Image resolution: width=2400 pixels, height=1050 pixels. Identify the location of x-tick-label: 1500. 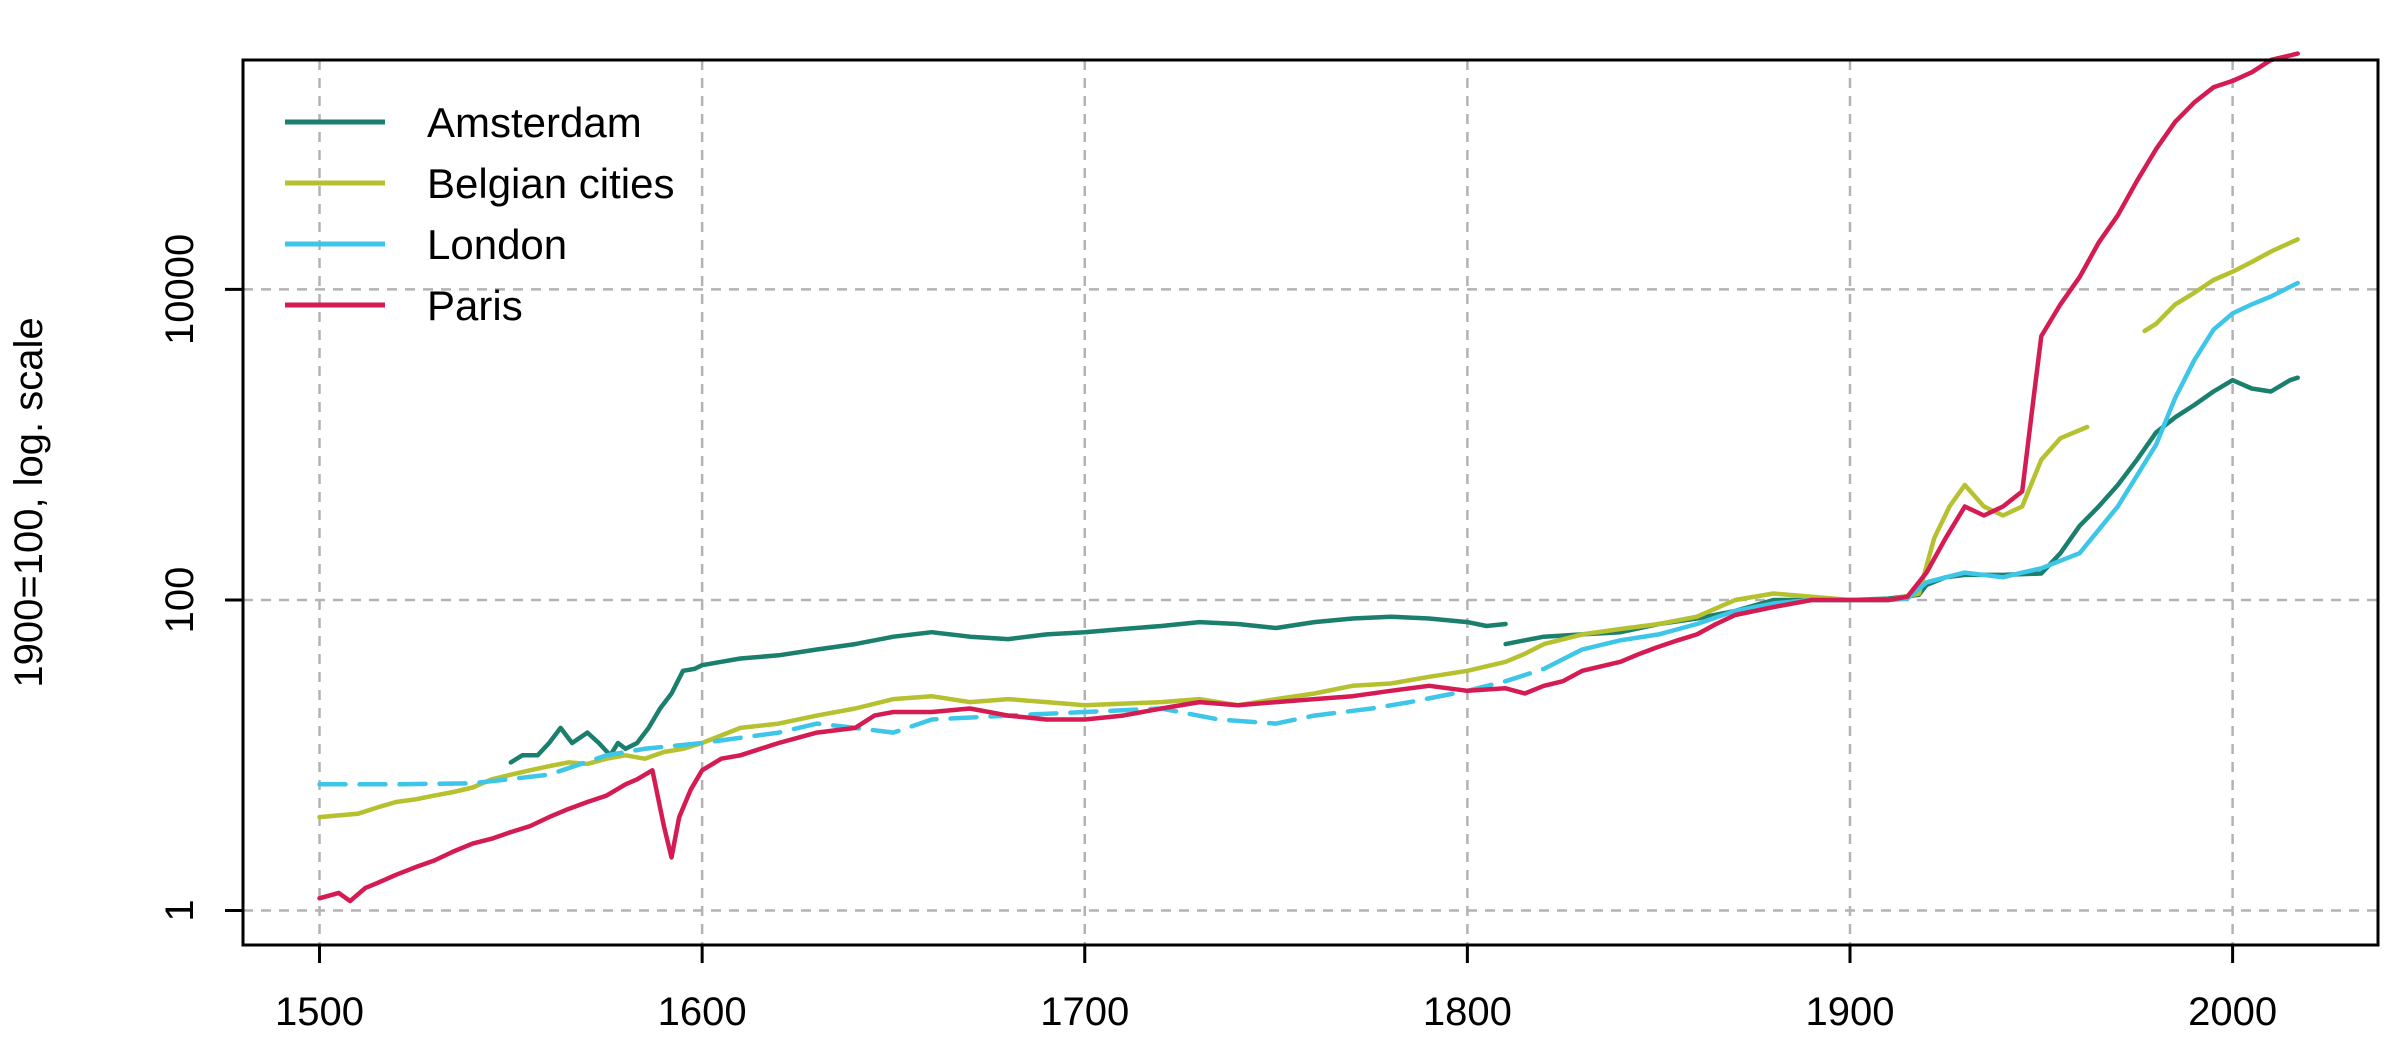
(319, 1012).